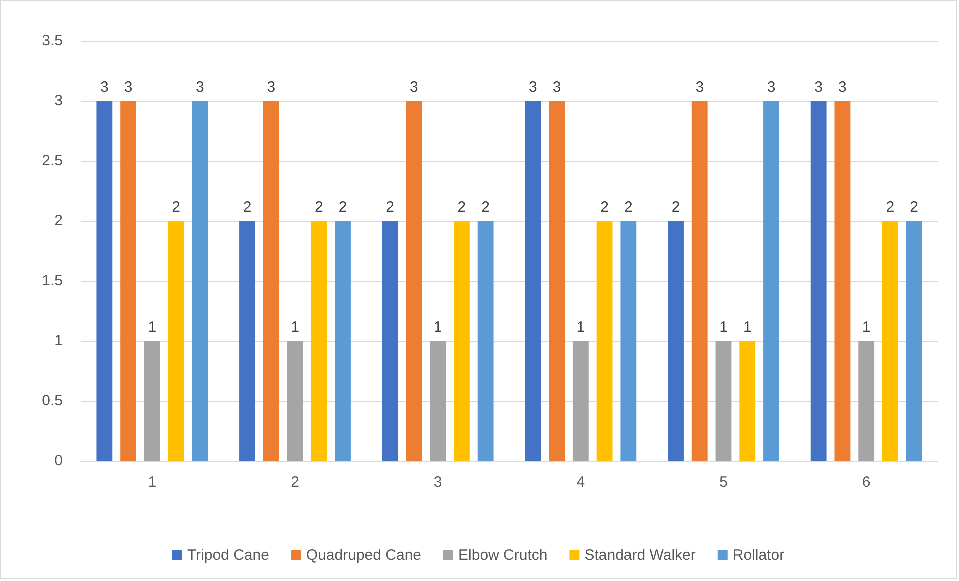 Image resolution: width=959 pixels, height=581 pixels. What do you see at coordinates (438, 482) in the screenshot?
I see `x-tick-label: 3` at bounding box center [438, 482].